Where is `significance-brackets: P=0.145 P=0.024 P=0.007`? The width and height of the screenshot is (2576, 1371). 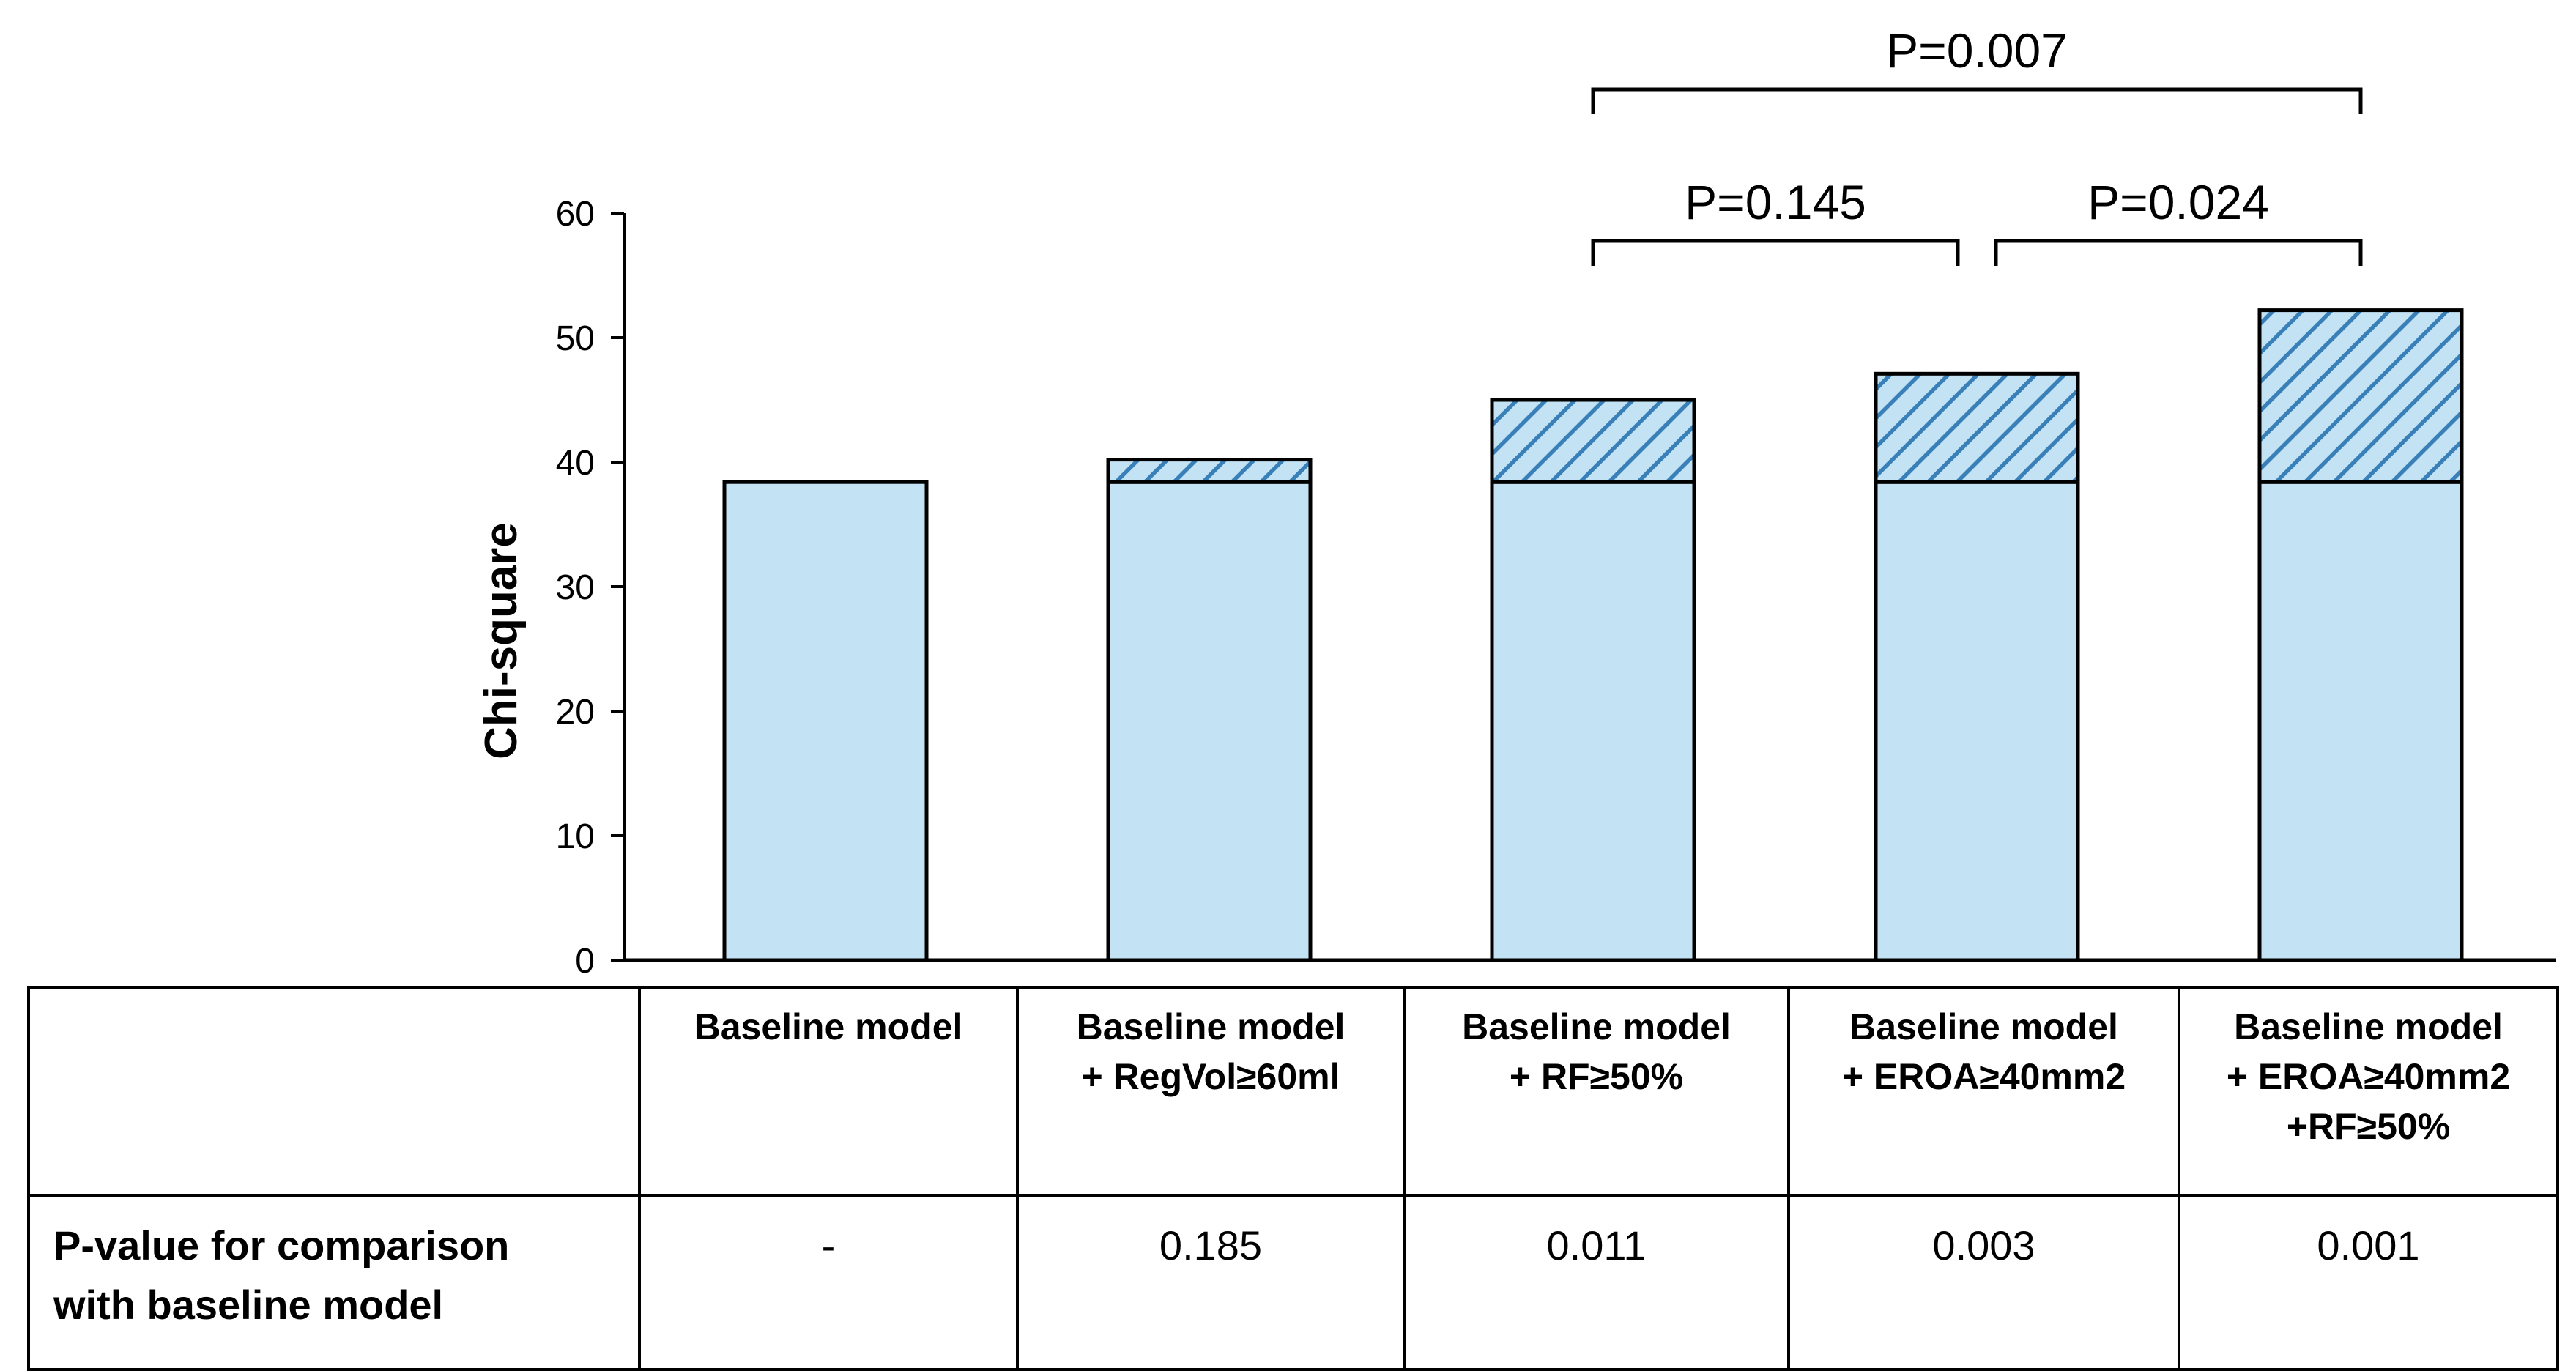
significance-brackets: P=0.145 P=0.024 P=0.007 is located at coordinates (1977, 144).